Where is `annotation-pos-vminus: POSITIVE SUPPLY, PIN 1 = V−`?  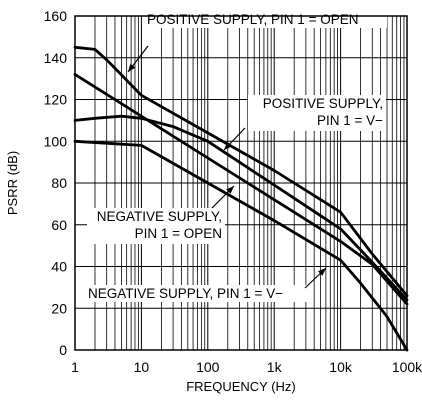
annotation-pos-vminus: POSITIVE SUPPLY, PIN 1 = V− is located at coordinates (304, 123).